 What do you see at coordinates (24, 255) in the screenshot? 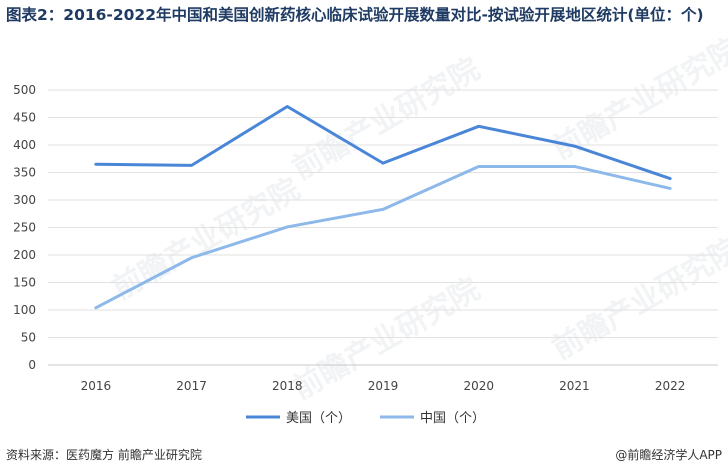
I see `y-tick-label: 200` at bounding box center [24, 255].